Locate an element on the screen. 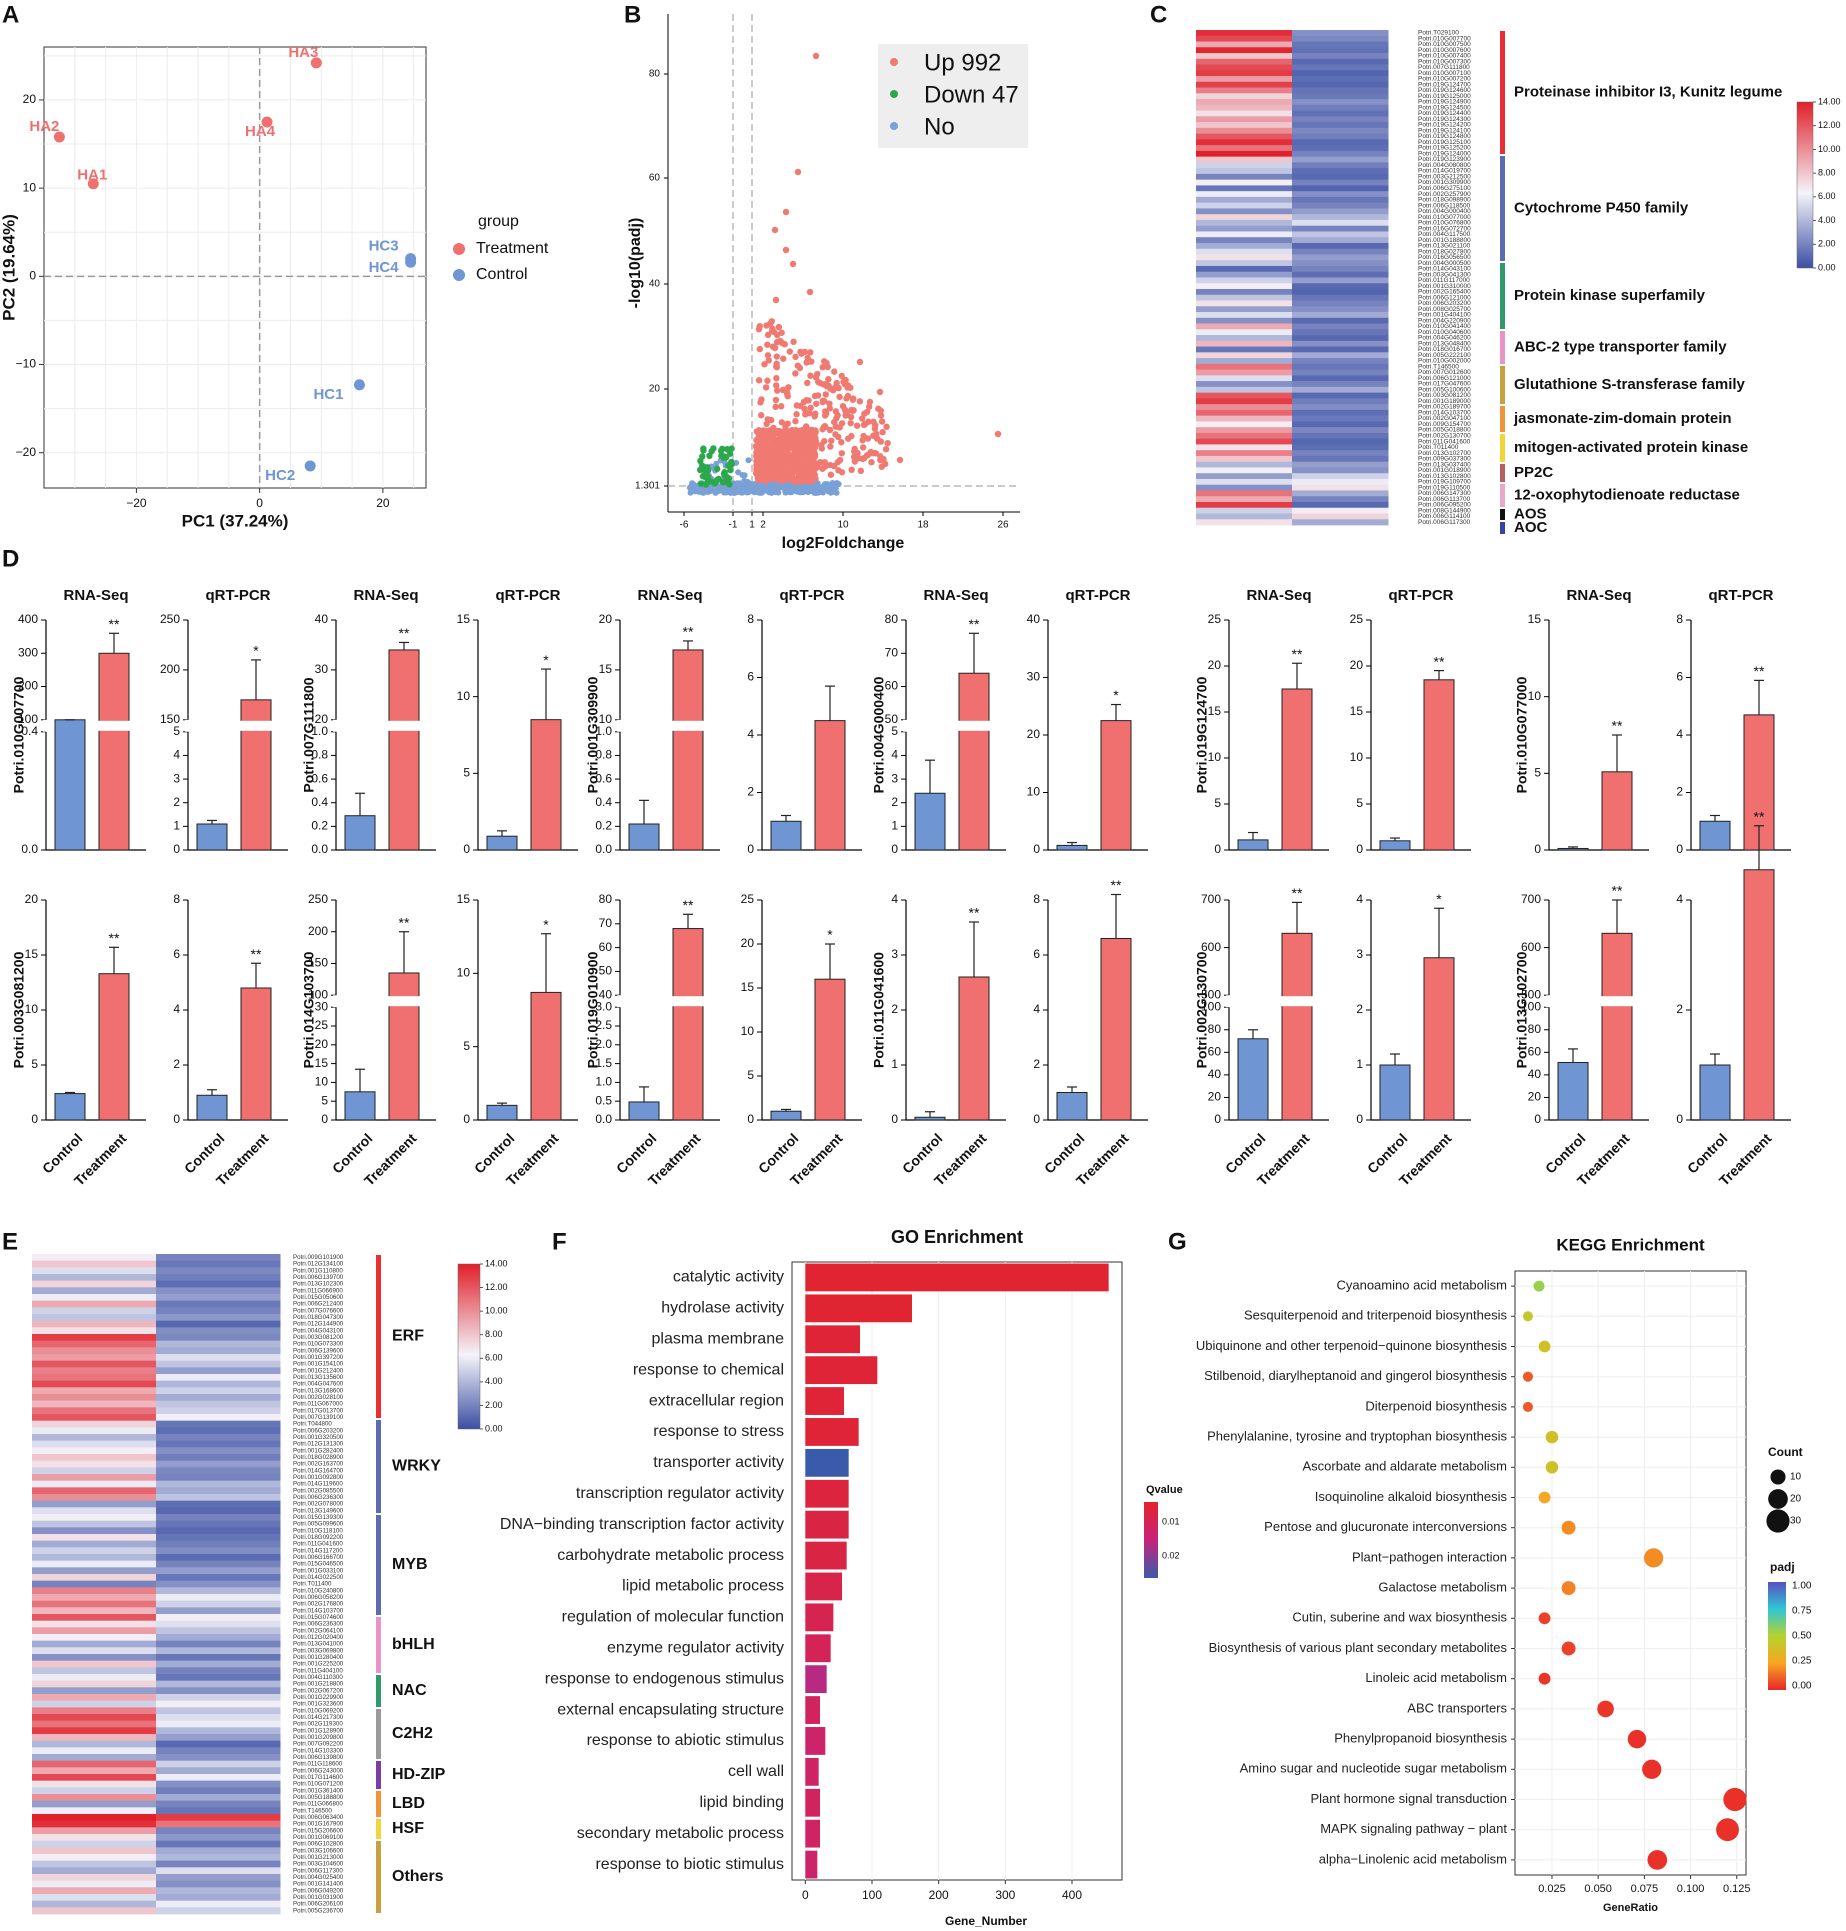 Image resolution: width=1846 pixels, height=1931 pixels. bar-break is located at coordinates (404, 1001).